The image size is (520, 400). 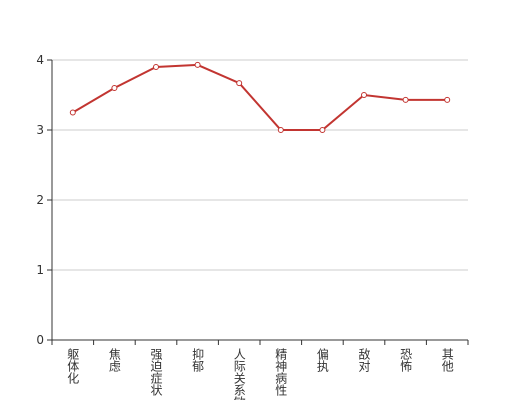 I want to click on x-tick-label: 其他, so click(x=447, y=360).